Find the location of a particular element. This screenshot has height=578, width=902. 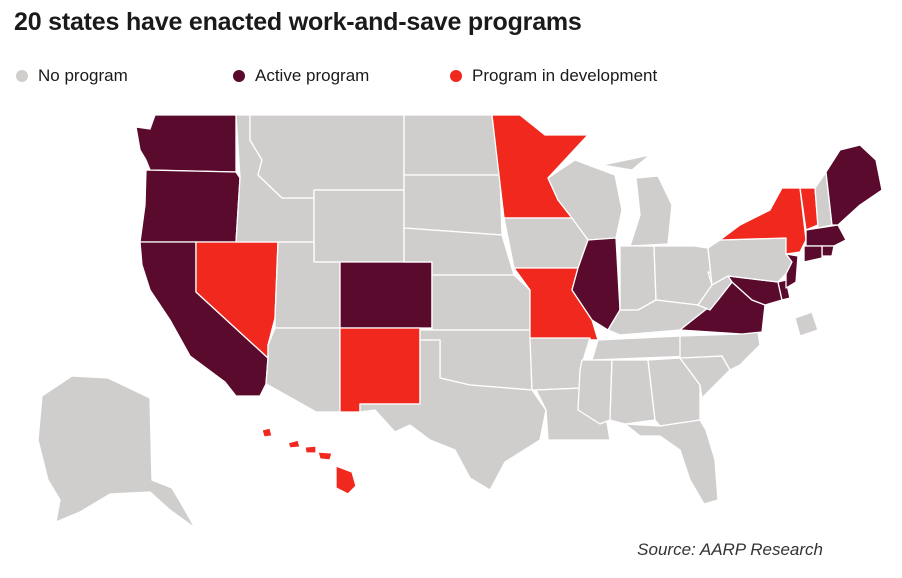

state-dc is located at coordinates (806, 324).